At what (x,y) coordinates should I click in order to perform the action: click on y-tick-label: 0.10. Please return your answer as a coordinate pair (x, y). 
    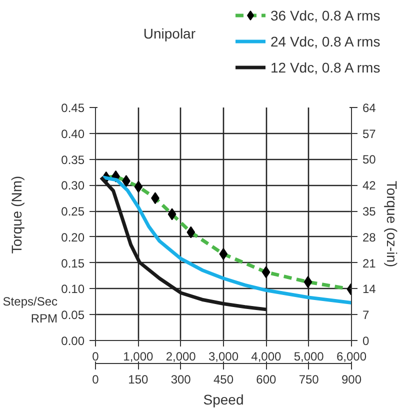
    Looking at the image, I should click on (73, 289).